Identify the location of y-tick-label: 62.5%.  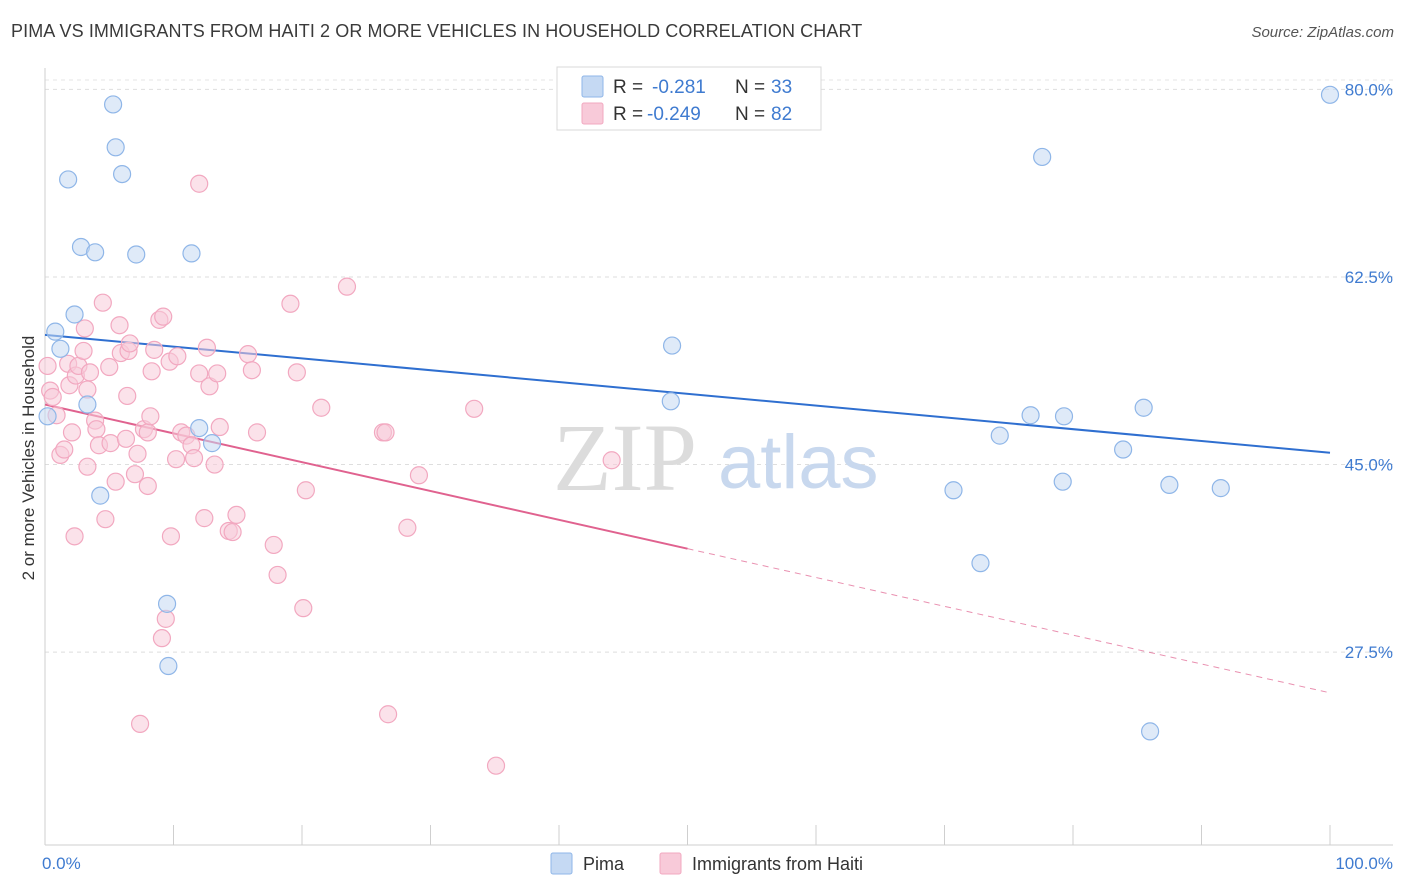
(1369, 277).